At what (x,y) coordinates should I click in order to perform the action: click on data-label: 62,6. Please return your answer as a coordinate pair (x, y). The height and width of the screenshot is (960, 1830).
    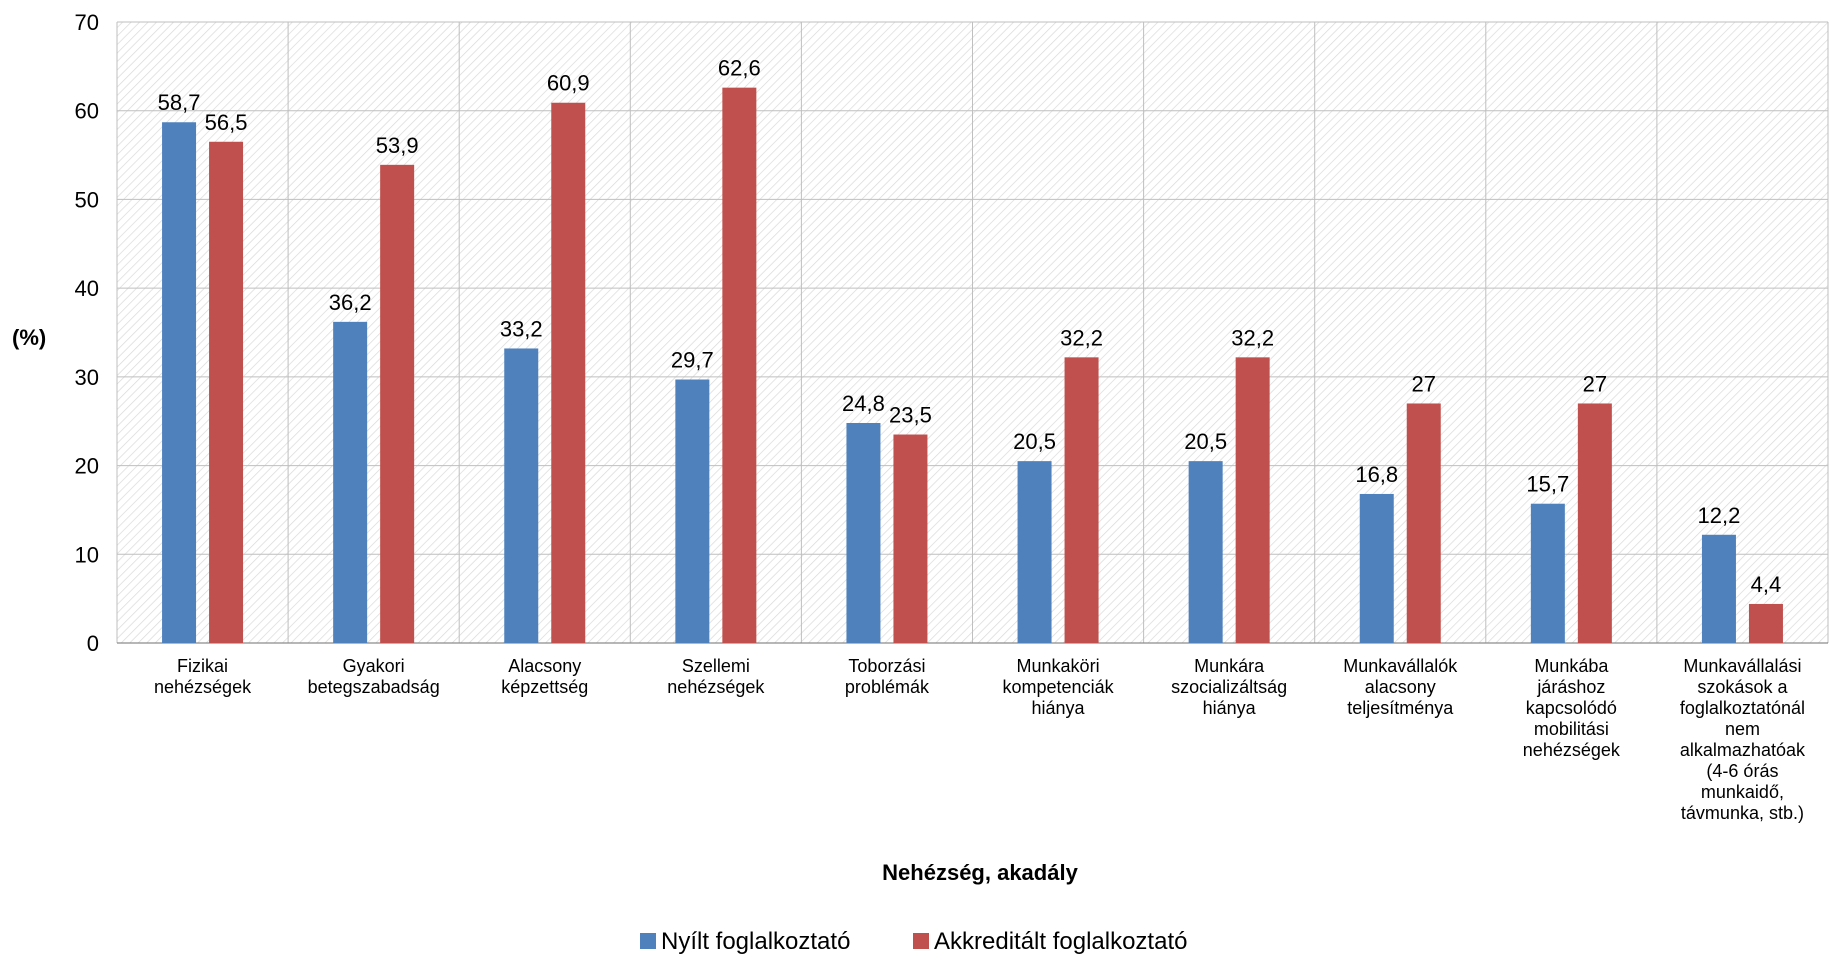
    Looking at the image, I should click on (739, 68).